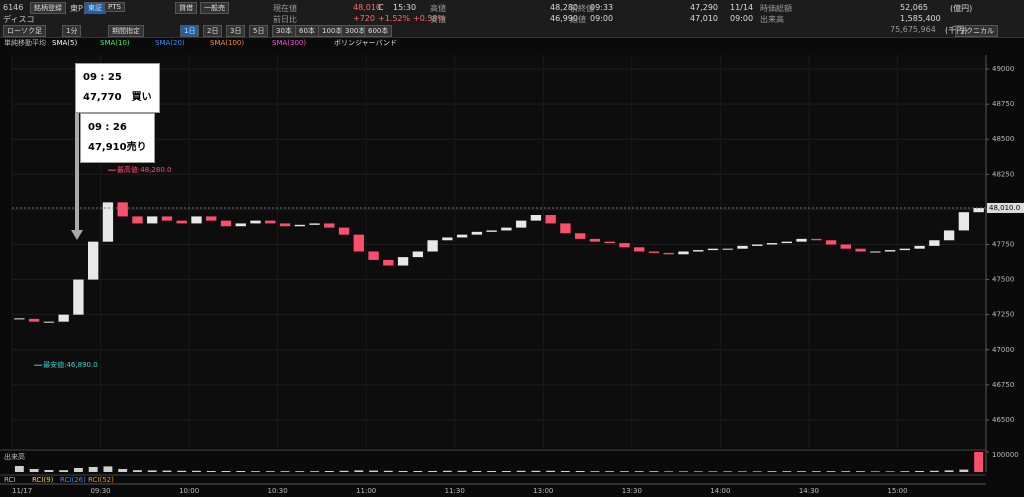 The image size is (1024, 497). I want to click on quote-text: 1,585,400, so click(920, 18).